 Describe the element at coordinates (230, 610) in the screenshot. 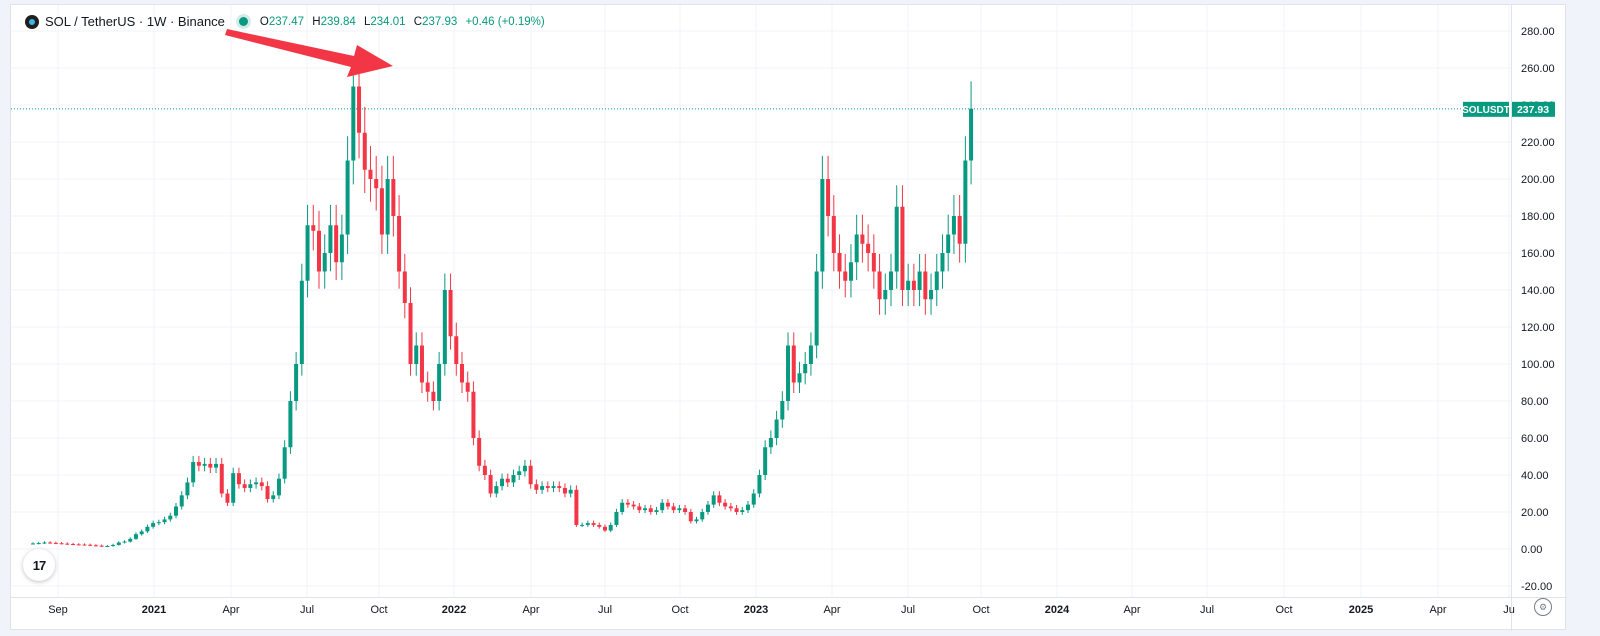

I see `x-tick-label: Apr` at that location.